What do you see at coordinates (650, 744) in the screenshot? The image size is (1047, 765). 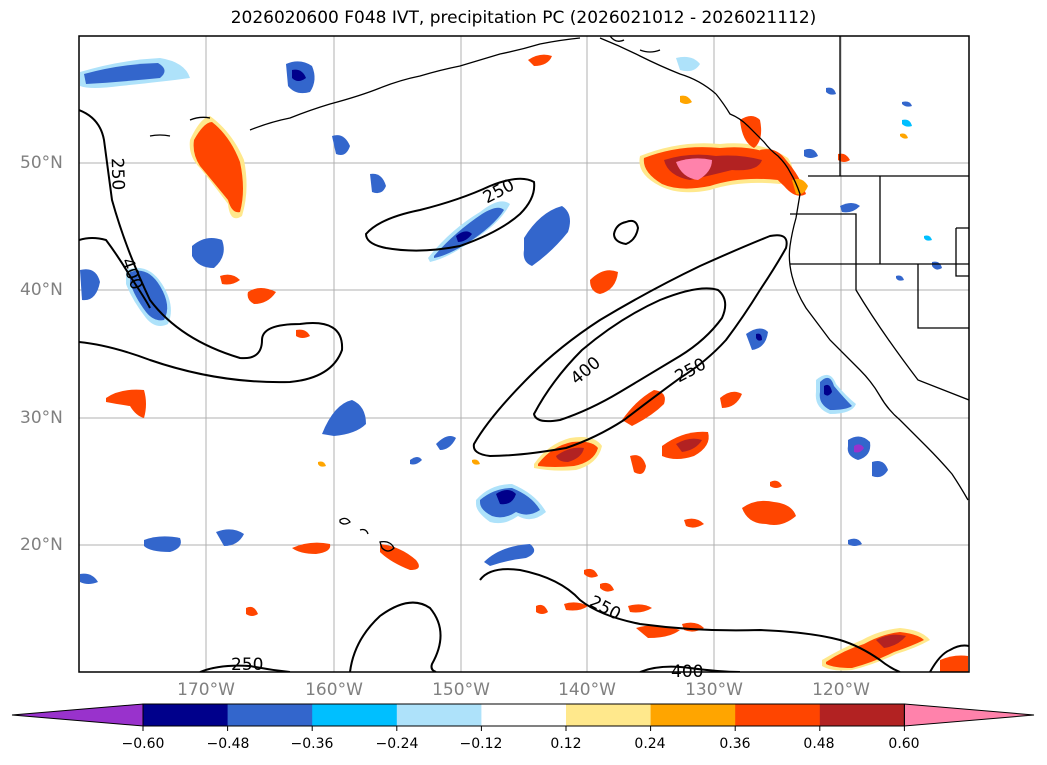 I see `colorbar-tick-label: 0.24` at bounding box center [650, 744].